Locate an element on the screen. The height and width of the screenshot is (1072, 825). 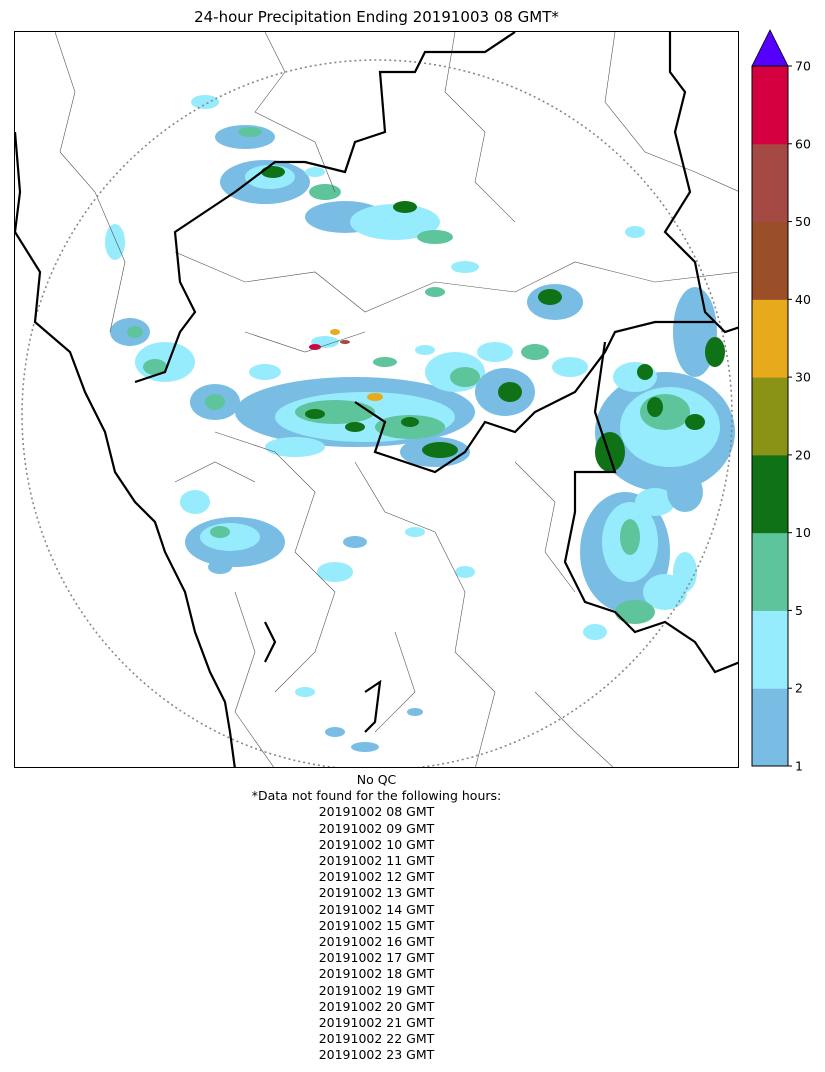
missing-hour-item: 20191002 09 GMT is located at coordinates (376, 828).